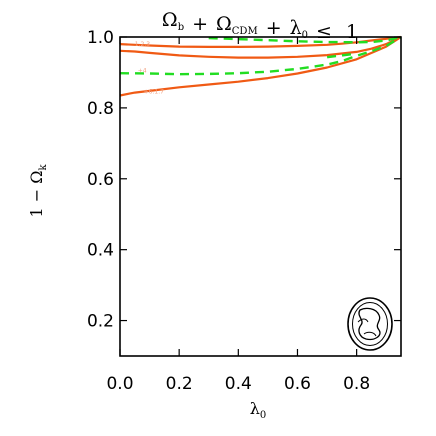 The image size is (436, 436). I want to click on x-tick-labels: 0.0 0.2 0.4 0.6 0.8, so click(238, 384).